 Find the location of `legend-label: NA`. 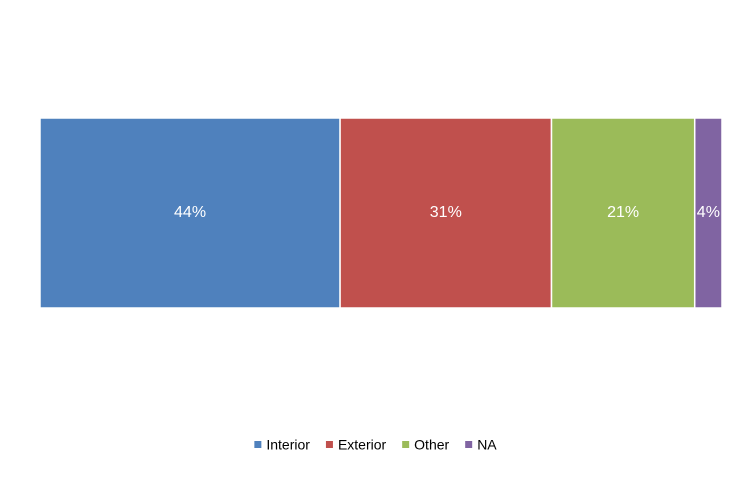

legend-label: NA is located at coordinates (487, 445).